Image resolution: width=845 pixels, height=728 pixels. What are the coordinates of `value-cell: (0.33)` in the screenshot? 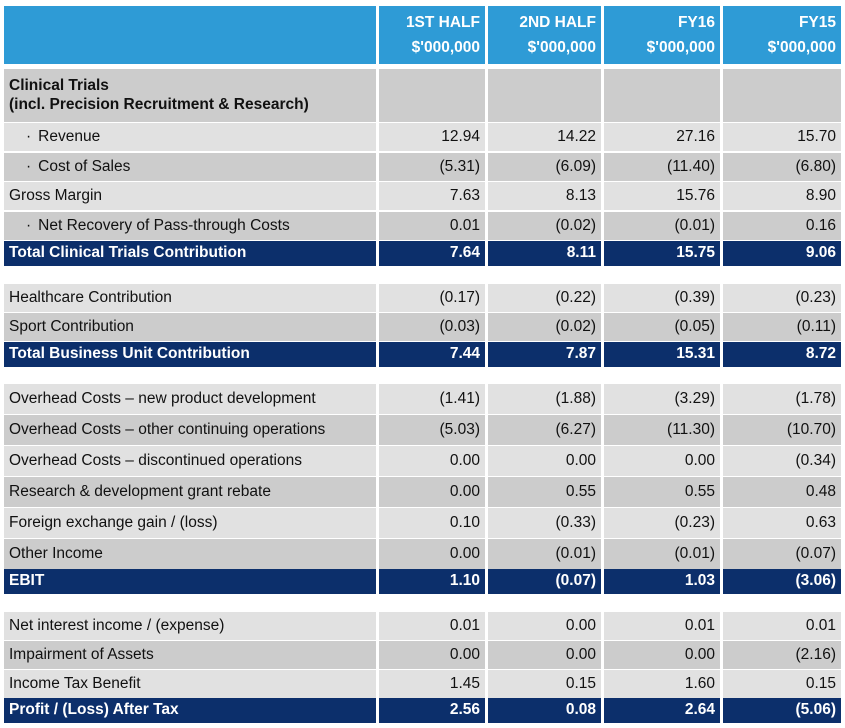 It's located at (544, 523).